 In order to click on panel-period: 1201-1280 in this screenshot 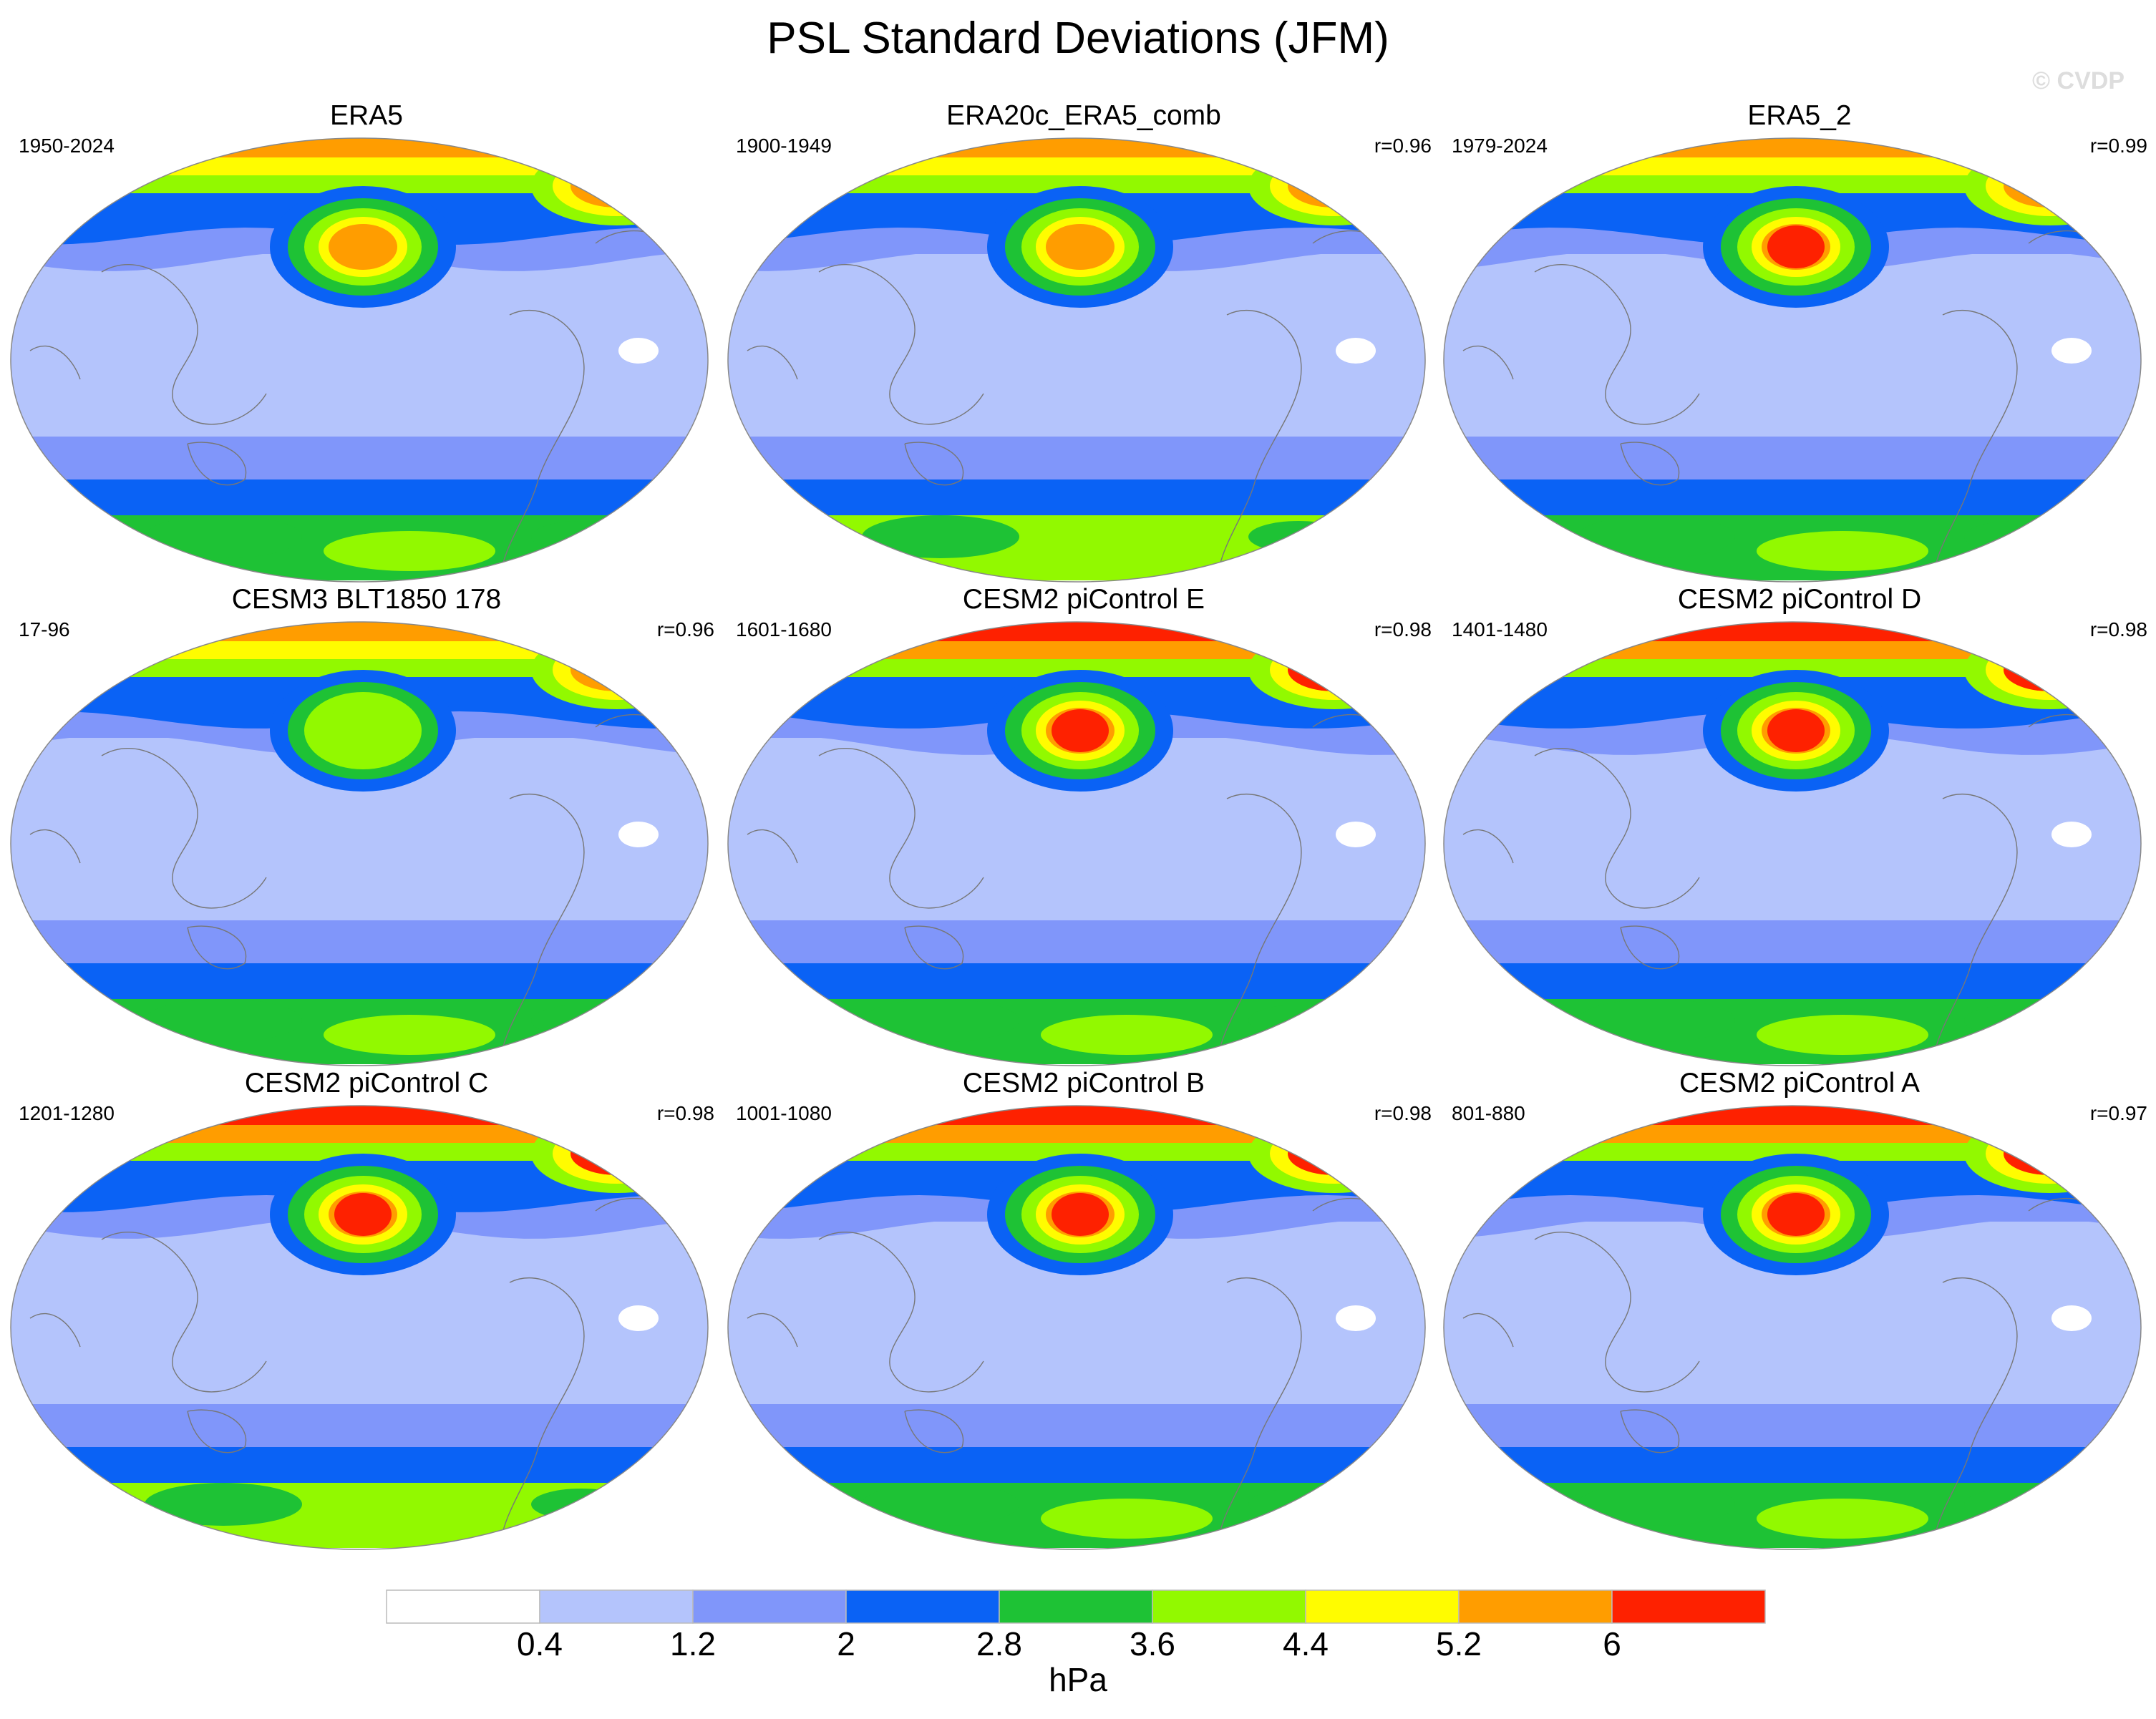, I will do `click(67, 1113)`.